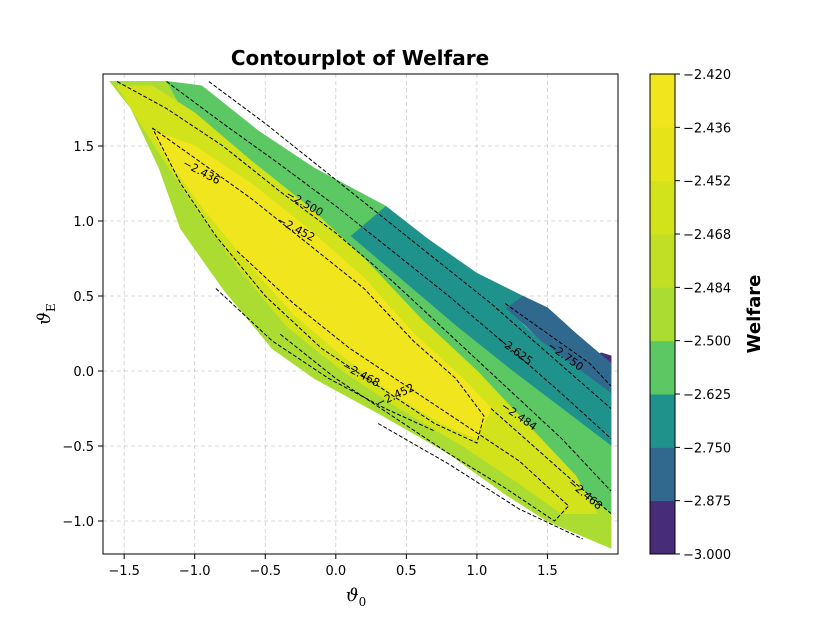  Describe the element at coordinates (707, 448) in the screenshot. I see `colorbar-tick-label: −2.750` at that location.